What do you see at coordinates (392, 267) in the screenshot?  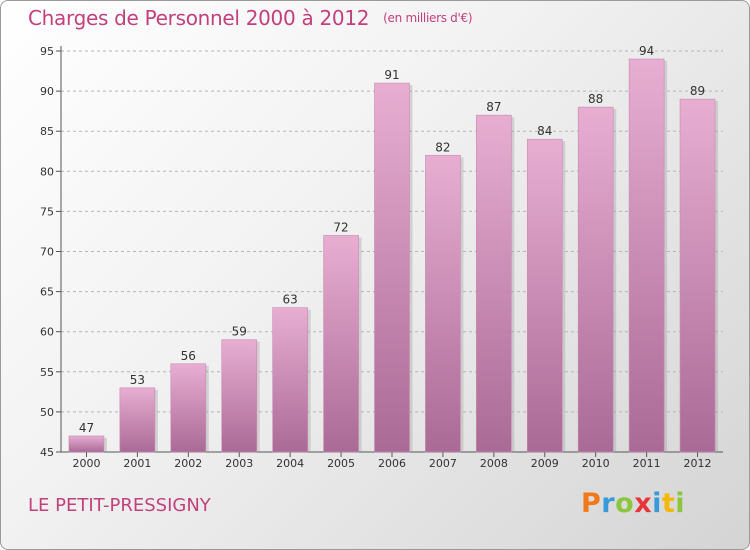 I see `bar-2006` at bounding box center [392, 267].